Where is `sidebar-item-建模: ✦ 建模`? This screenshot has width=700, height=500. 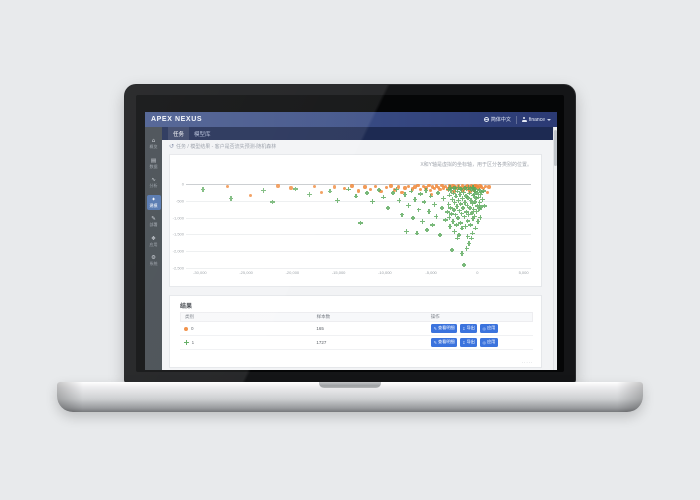 sidebar-item-建模: ✦ 建模 is located at coordinates (153, 202).